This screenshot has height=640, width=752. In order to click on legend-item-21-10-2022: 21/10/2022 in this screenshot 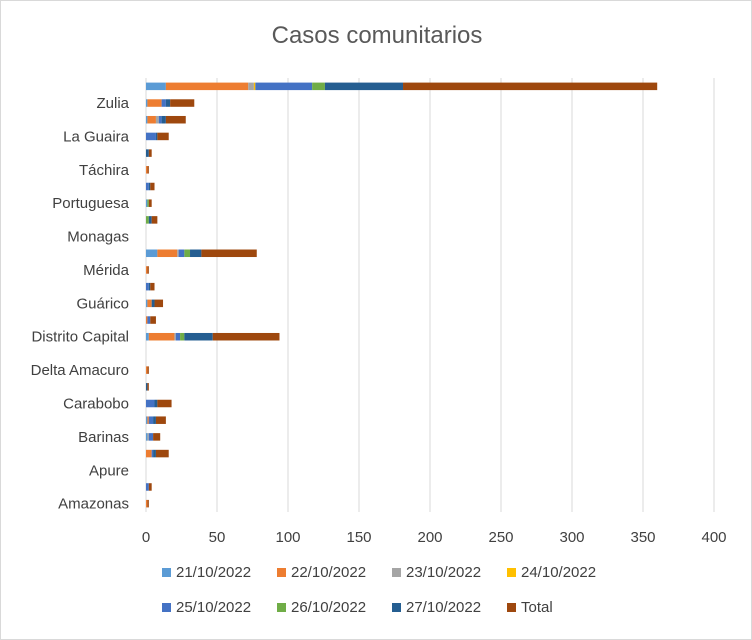, I will do `click(206, 572)`.